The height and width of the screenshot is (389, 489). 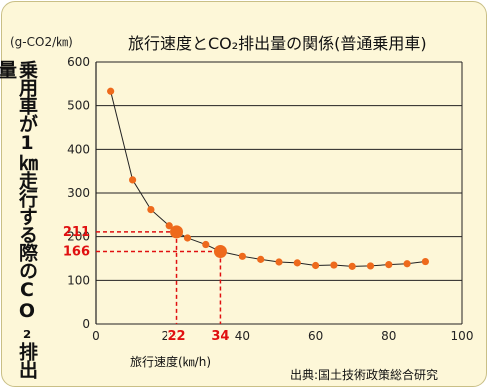 I want to click on y-unit-label: (g-CO2/㎞), so click(x=41, y=42).